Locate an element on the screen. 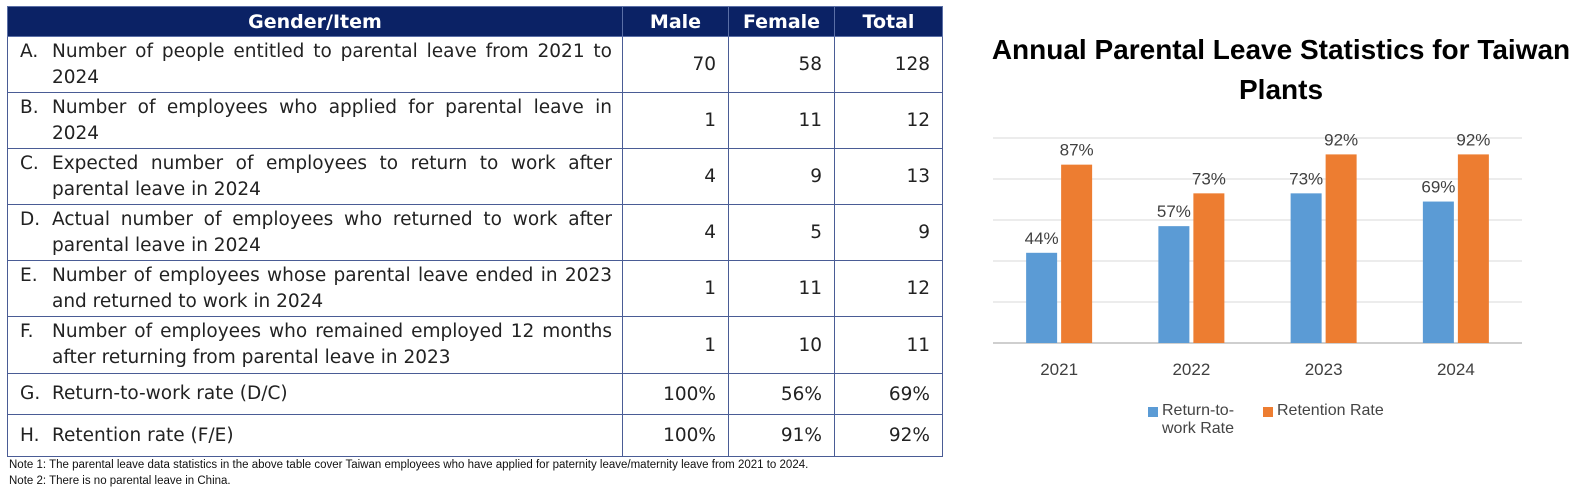  total-value: 69% is located at coordinates (888, 394).